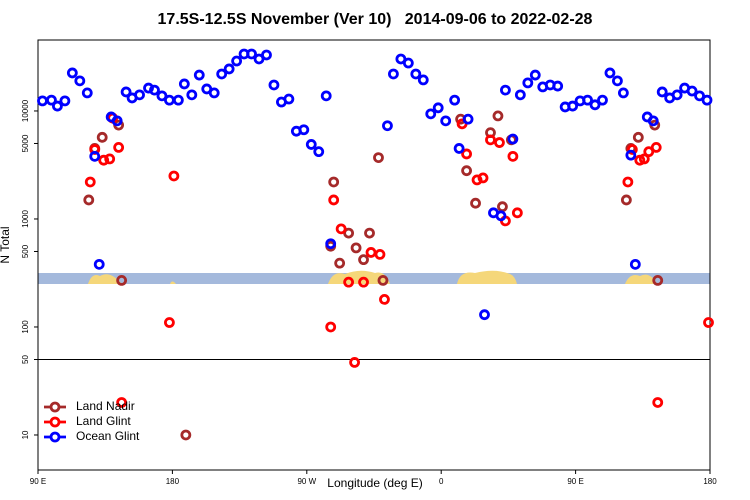 This screenshot has height=500, width=750. I want to click on y-tick-label: 50, so click(25, 358).